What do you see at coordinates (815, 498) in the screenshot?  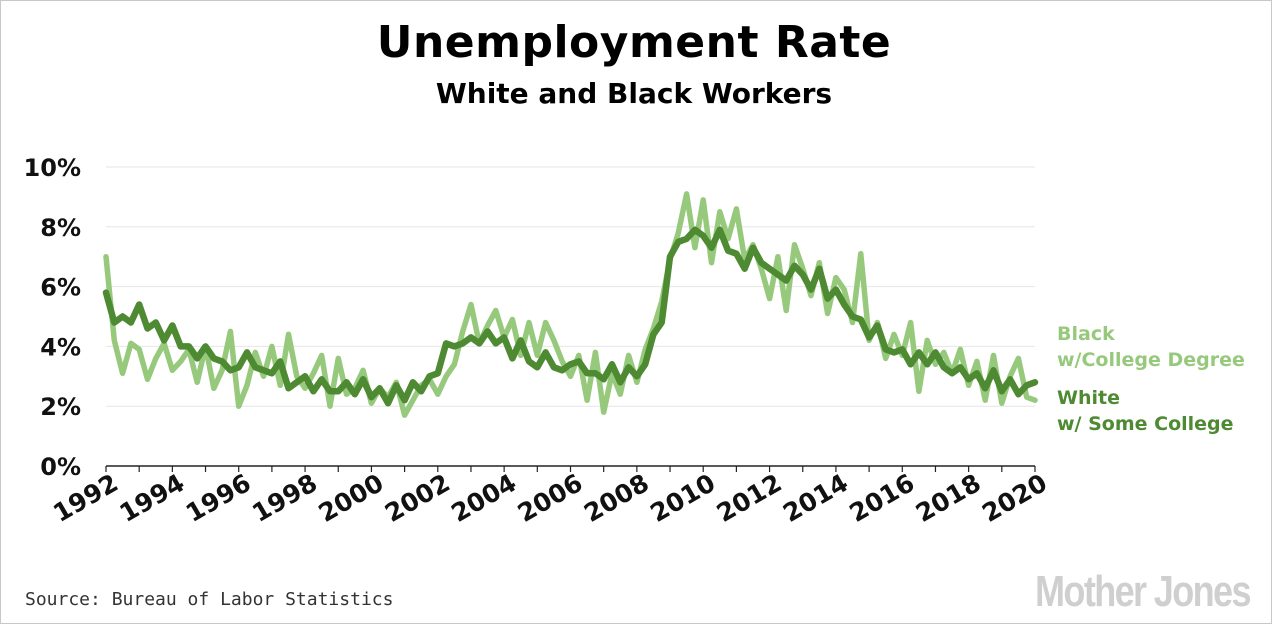 I see `x-tick-label: 2014` at bounding box center [815, 498].